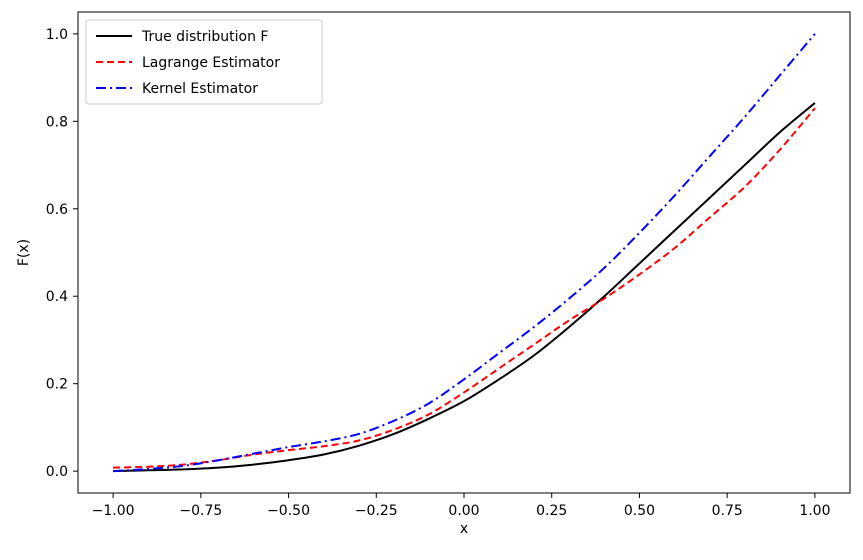 This screenshot has width=863, height=560. I want to click on x-tick-label: 0.50, so click(639, 511).